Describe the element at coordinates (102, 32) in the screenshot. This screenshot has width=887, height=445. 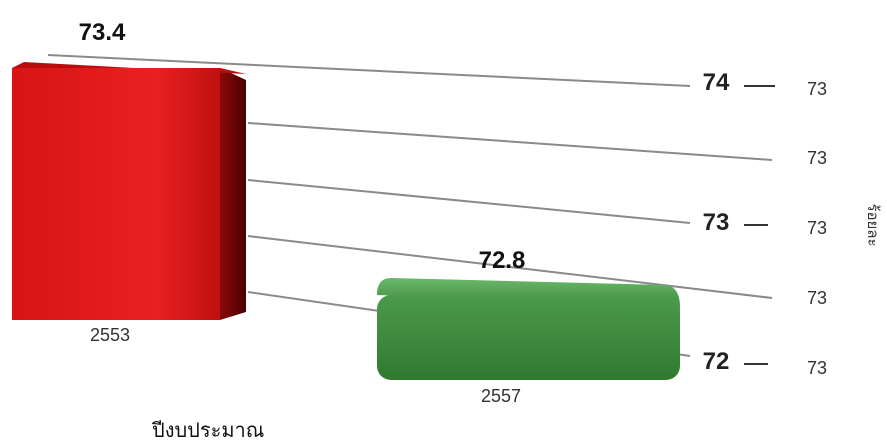
I see `data-label: 73.4` at that location.